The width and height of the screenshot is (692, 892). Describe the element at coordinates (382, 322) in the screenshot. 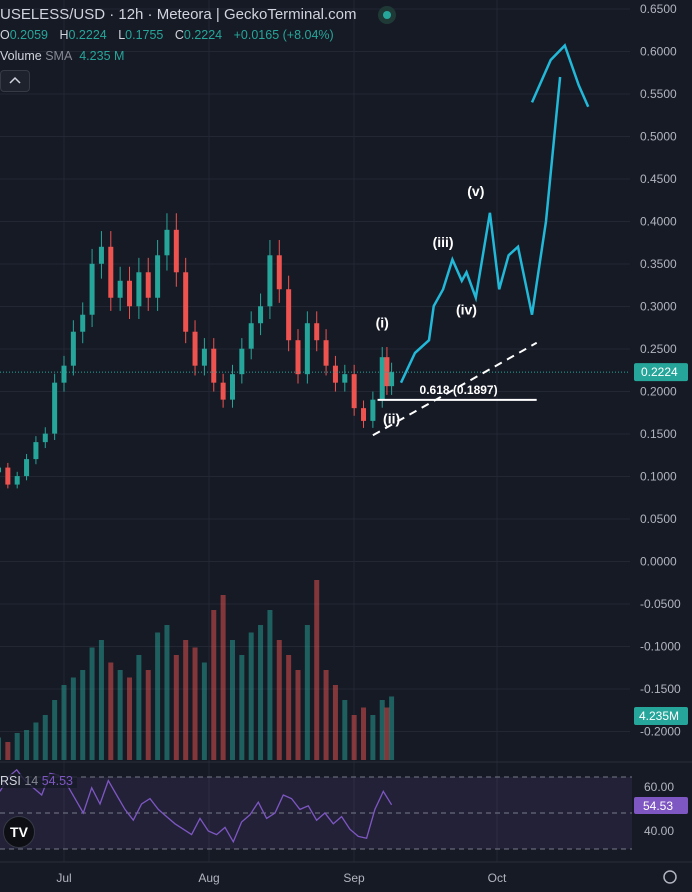

I see `wave-label: (i)` at that location.